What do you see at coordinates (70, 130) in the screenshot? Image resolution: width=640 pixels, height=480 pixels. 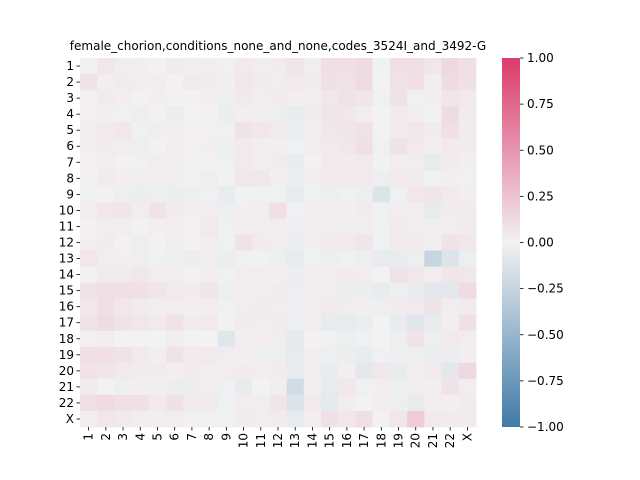 I see `y-tick-label: 5` at bounding box center [70, 130].